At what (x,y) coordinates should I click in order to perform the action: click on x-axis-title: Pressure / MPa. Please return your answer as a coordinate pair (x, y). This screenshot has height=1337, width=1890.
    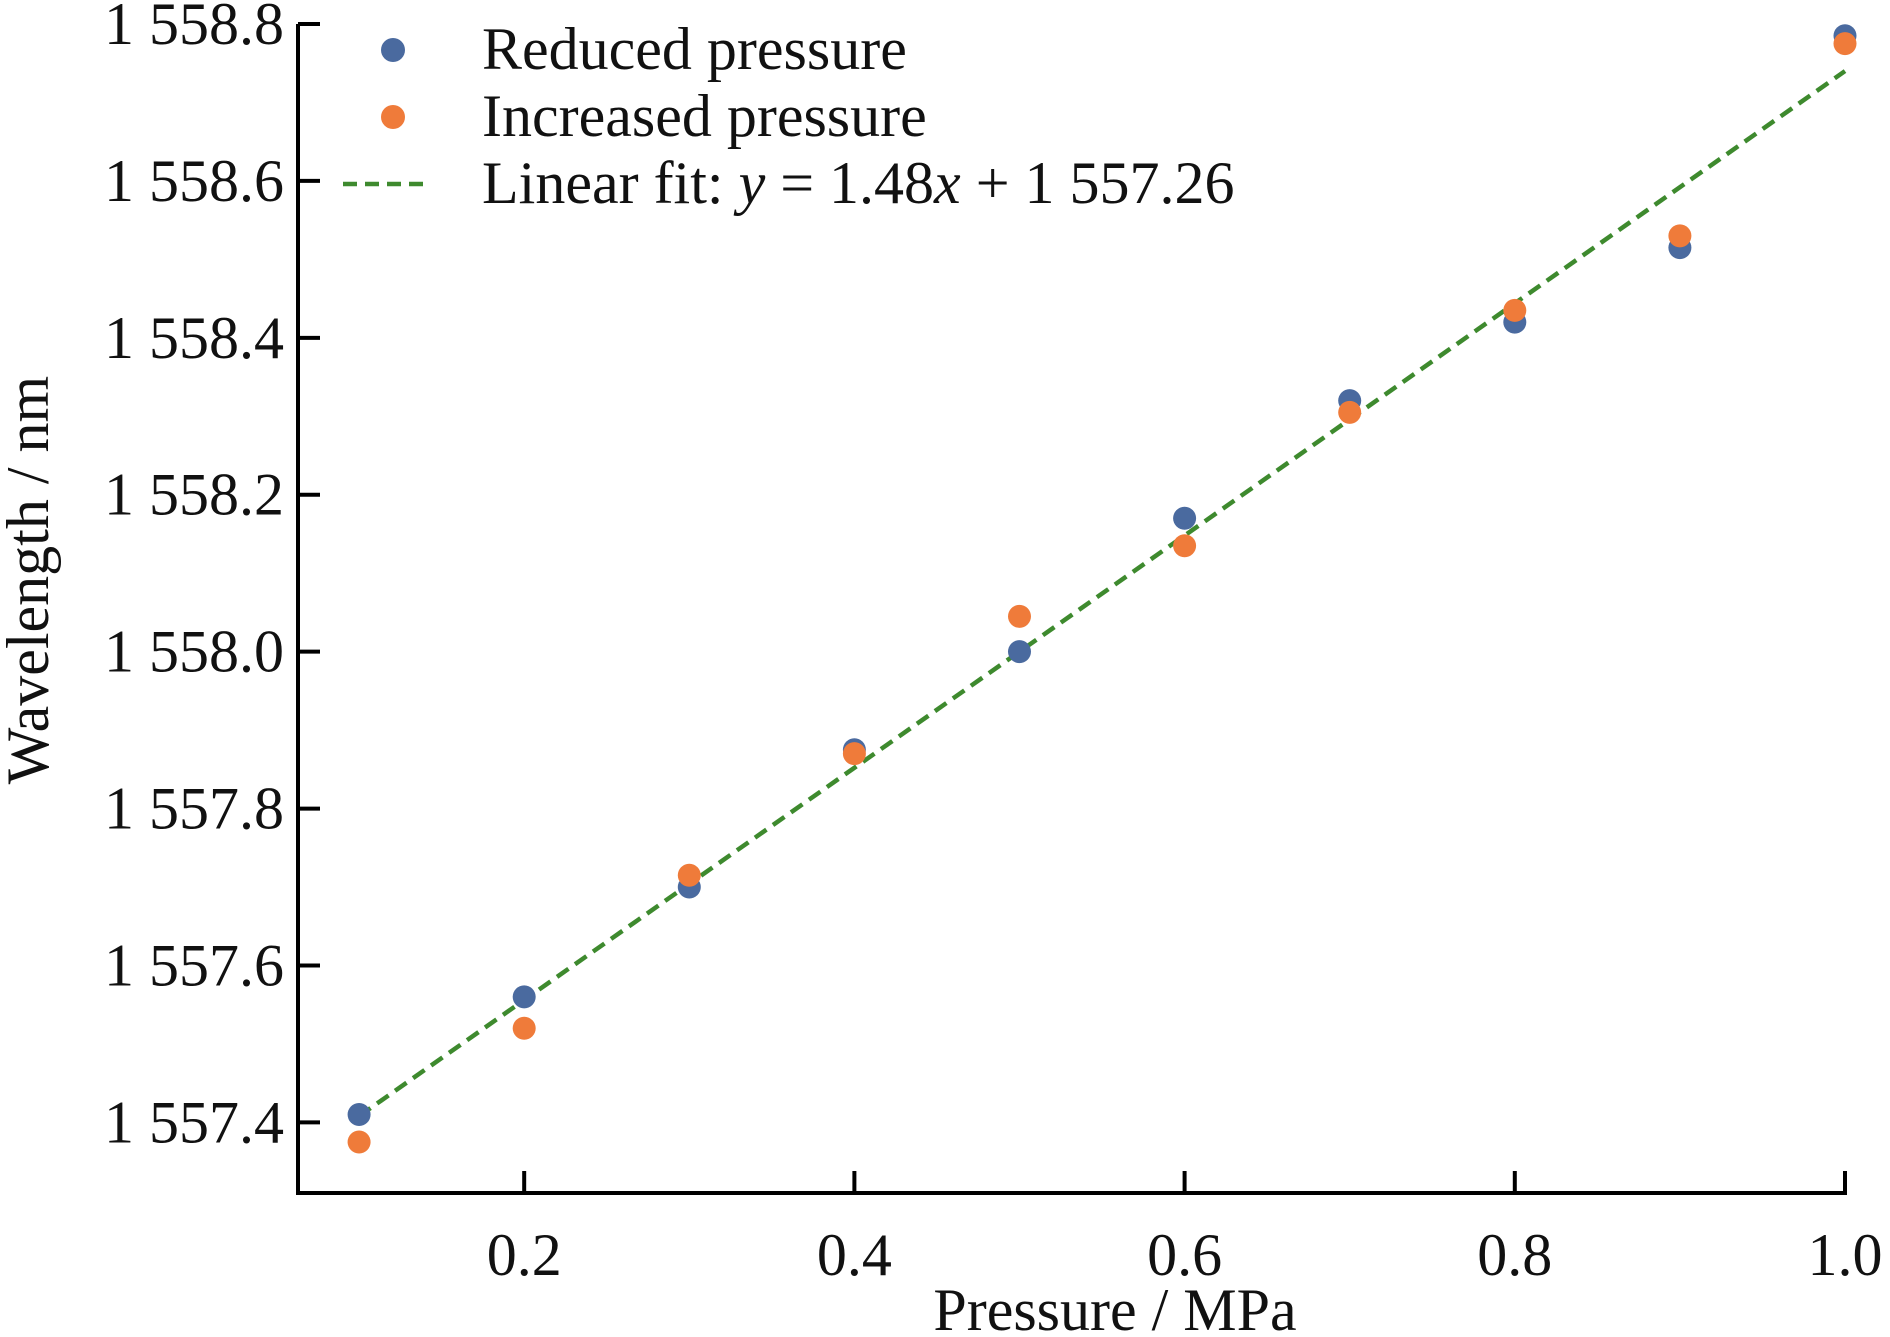
    Looking at the image, I should click on (1114, 1307).